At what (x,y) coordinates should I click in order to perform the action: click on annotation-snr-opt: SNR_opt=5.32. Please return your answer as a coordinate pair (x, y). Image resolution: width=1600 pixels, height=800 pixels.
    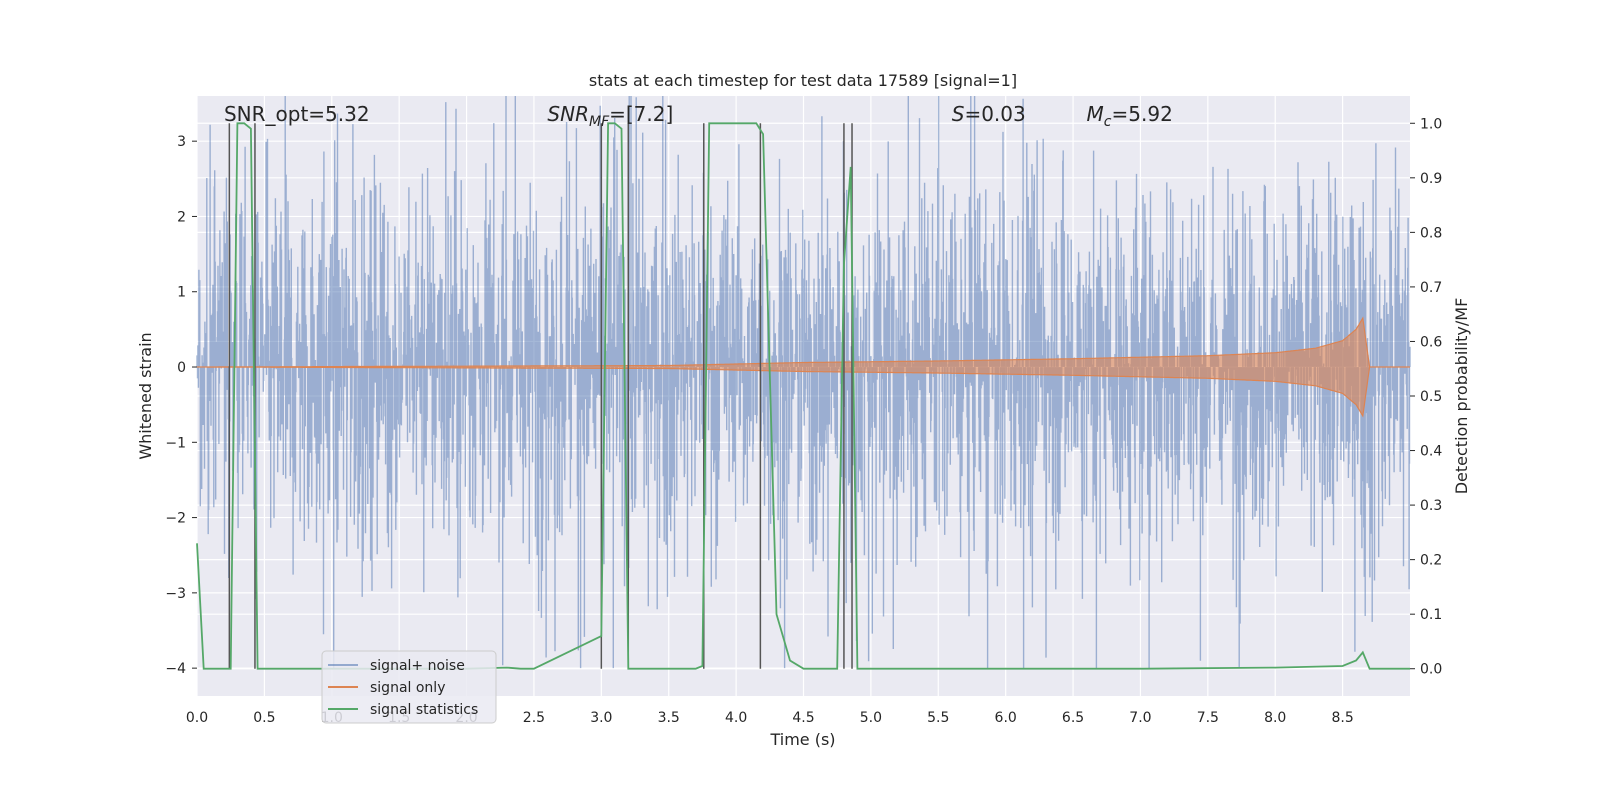
    Looking at the image, I should click on (297, 114).